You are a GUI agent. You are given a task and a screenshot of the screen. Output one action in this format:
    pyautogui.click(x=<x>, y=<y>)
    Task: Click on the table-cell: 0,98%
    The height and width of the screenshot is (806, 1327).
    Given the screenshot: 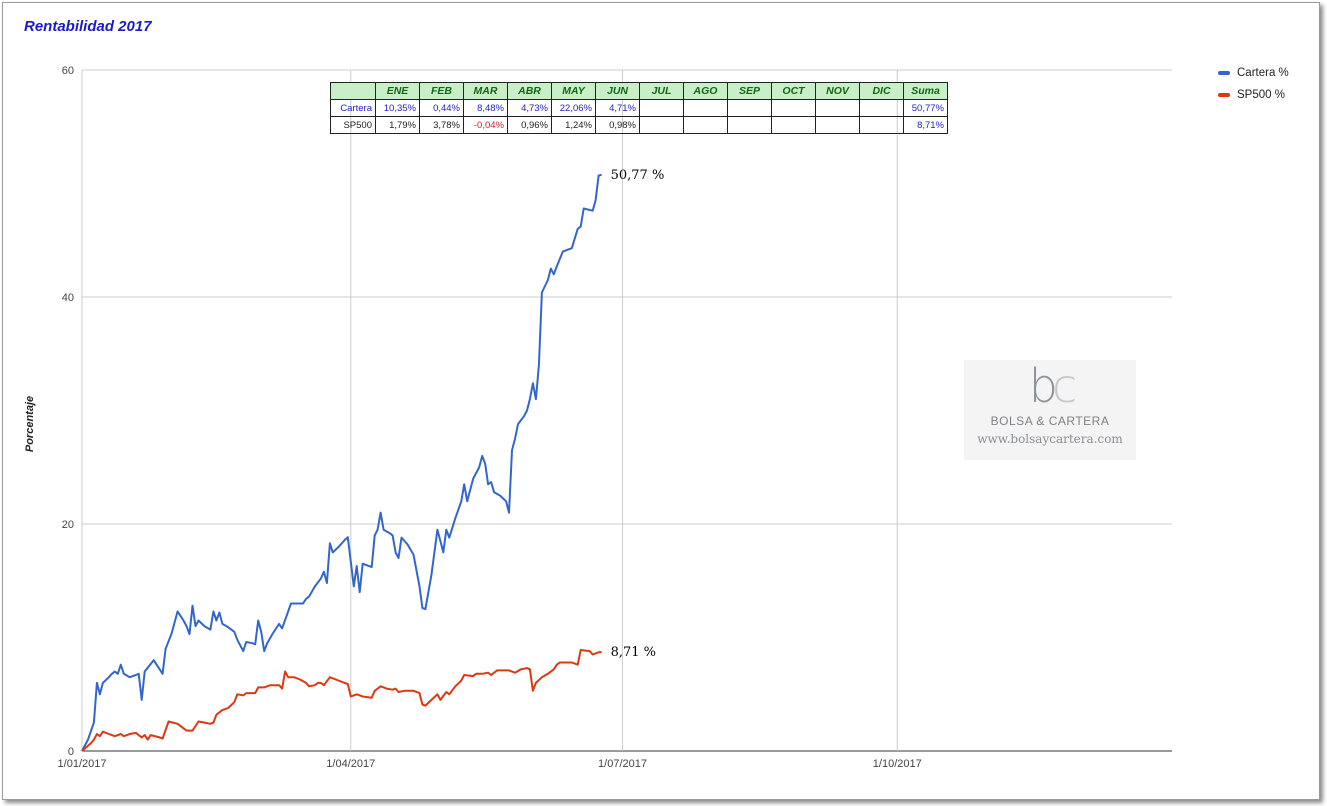 What is the action you would take?
    pyautogui.click(x=617, y=125)
    